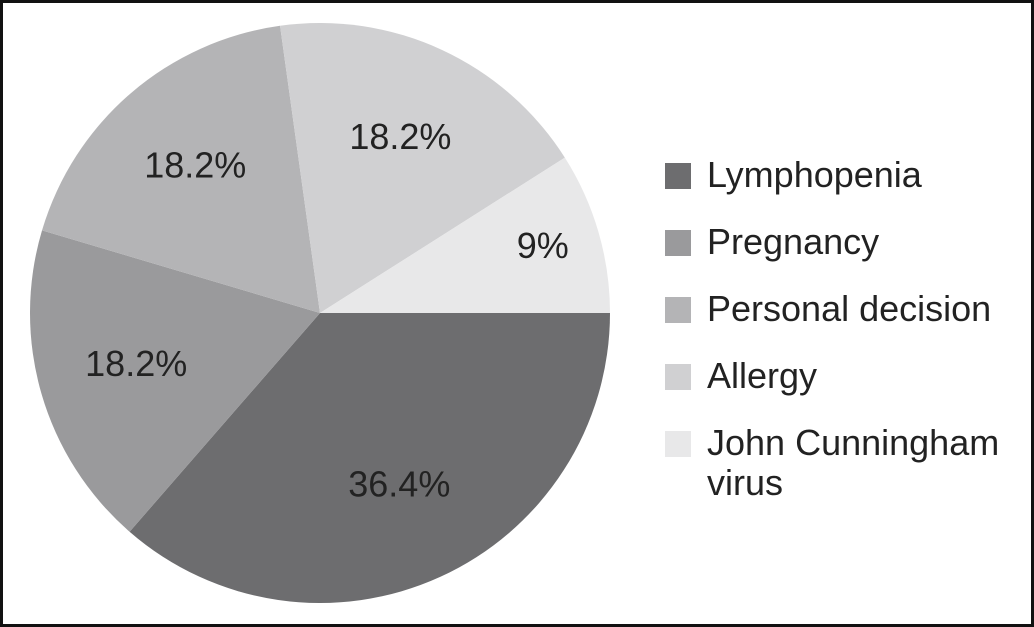 This screenshot has width=1034, height=627. I want to click on legend-item: John Cunningham virus, so click(845, 463).